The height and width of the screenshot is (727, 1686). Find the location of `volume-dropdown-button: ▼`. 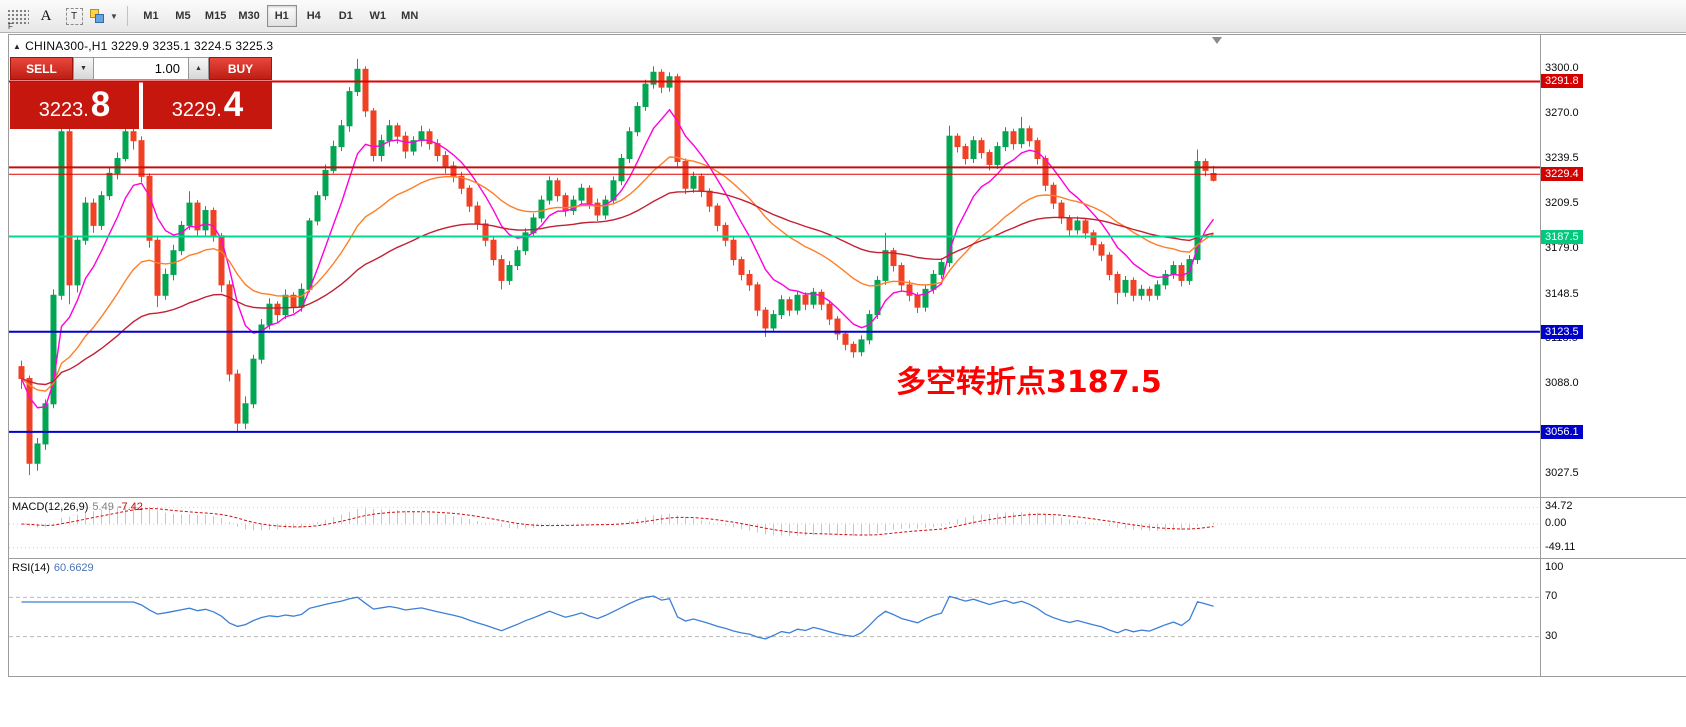

volume-dropdown-button: ▼ is located at coordinates (83, 68).